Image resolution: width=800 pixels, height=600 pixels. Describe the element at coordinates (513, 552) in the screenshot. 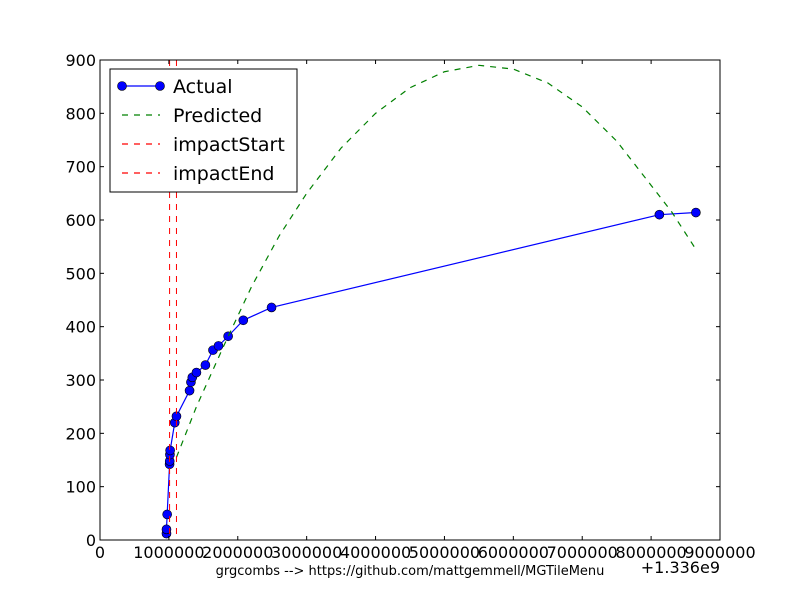

I see `x-tick-label: 6000000` at that location.